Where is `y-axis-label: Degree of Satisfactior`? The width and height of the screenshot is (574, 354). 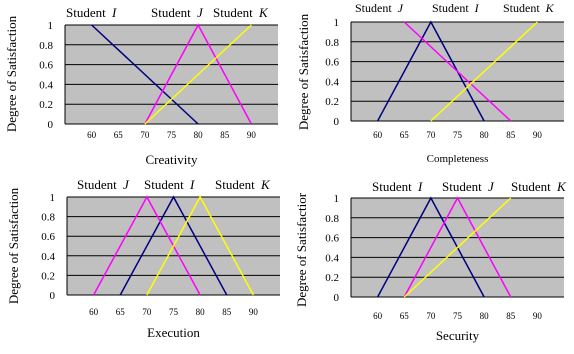 y-axis-label: Degree of Satisfactior is located at coordinates (301, 249).